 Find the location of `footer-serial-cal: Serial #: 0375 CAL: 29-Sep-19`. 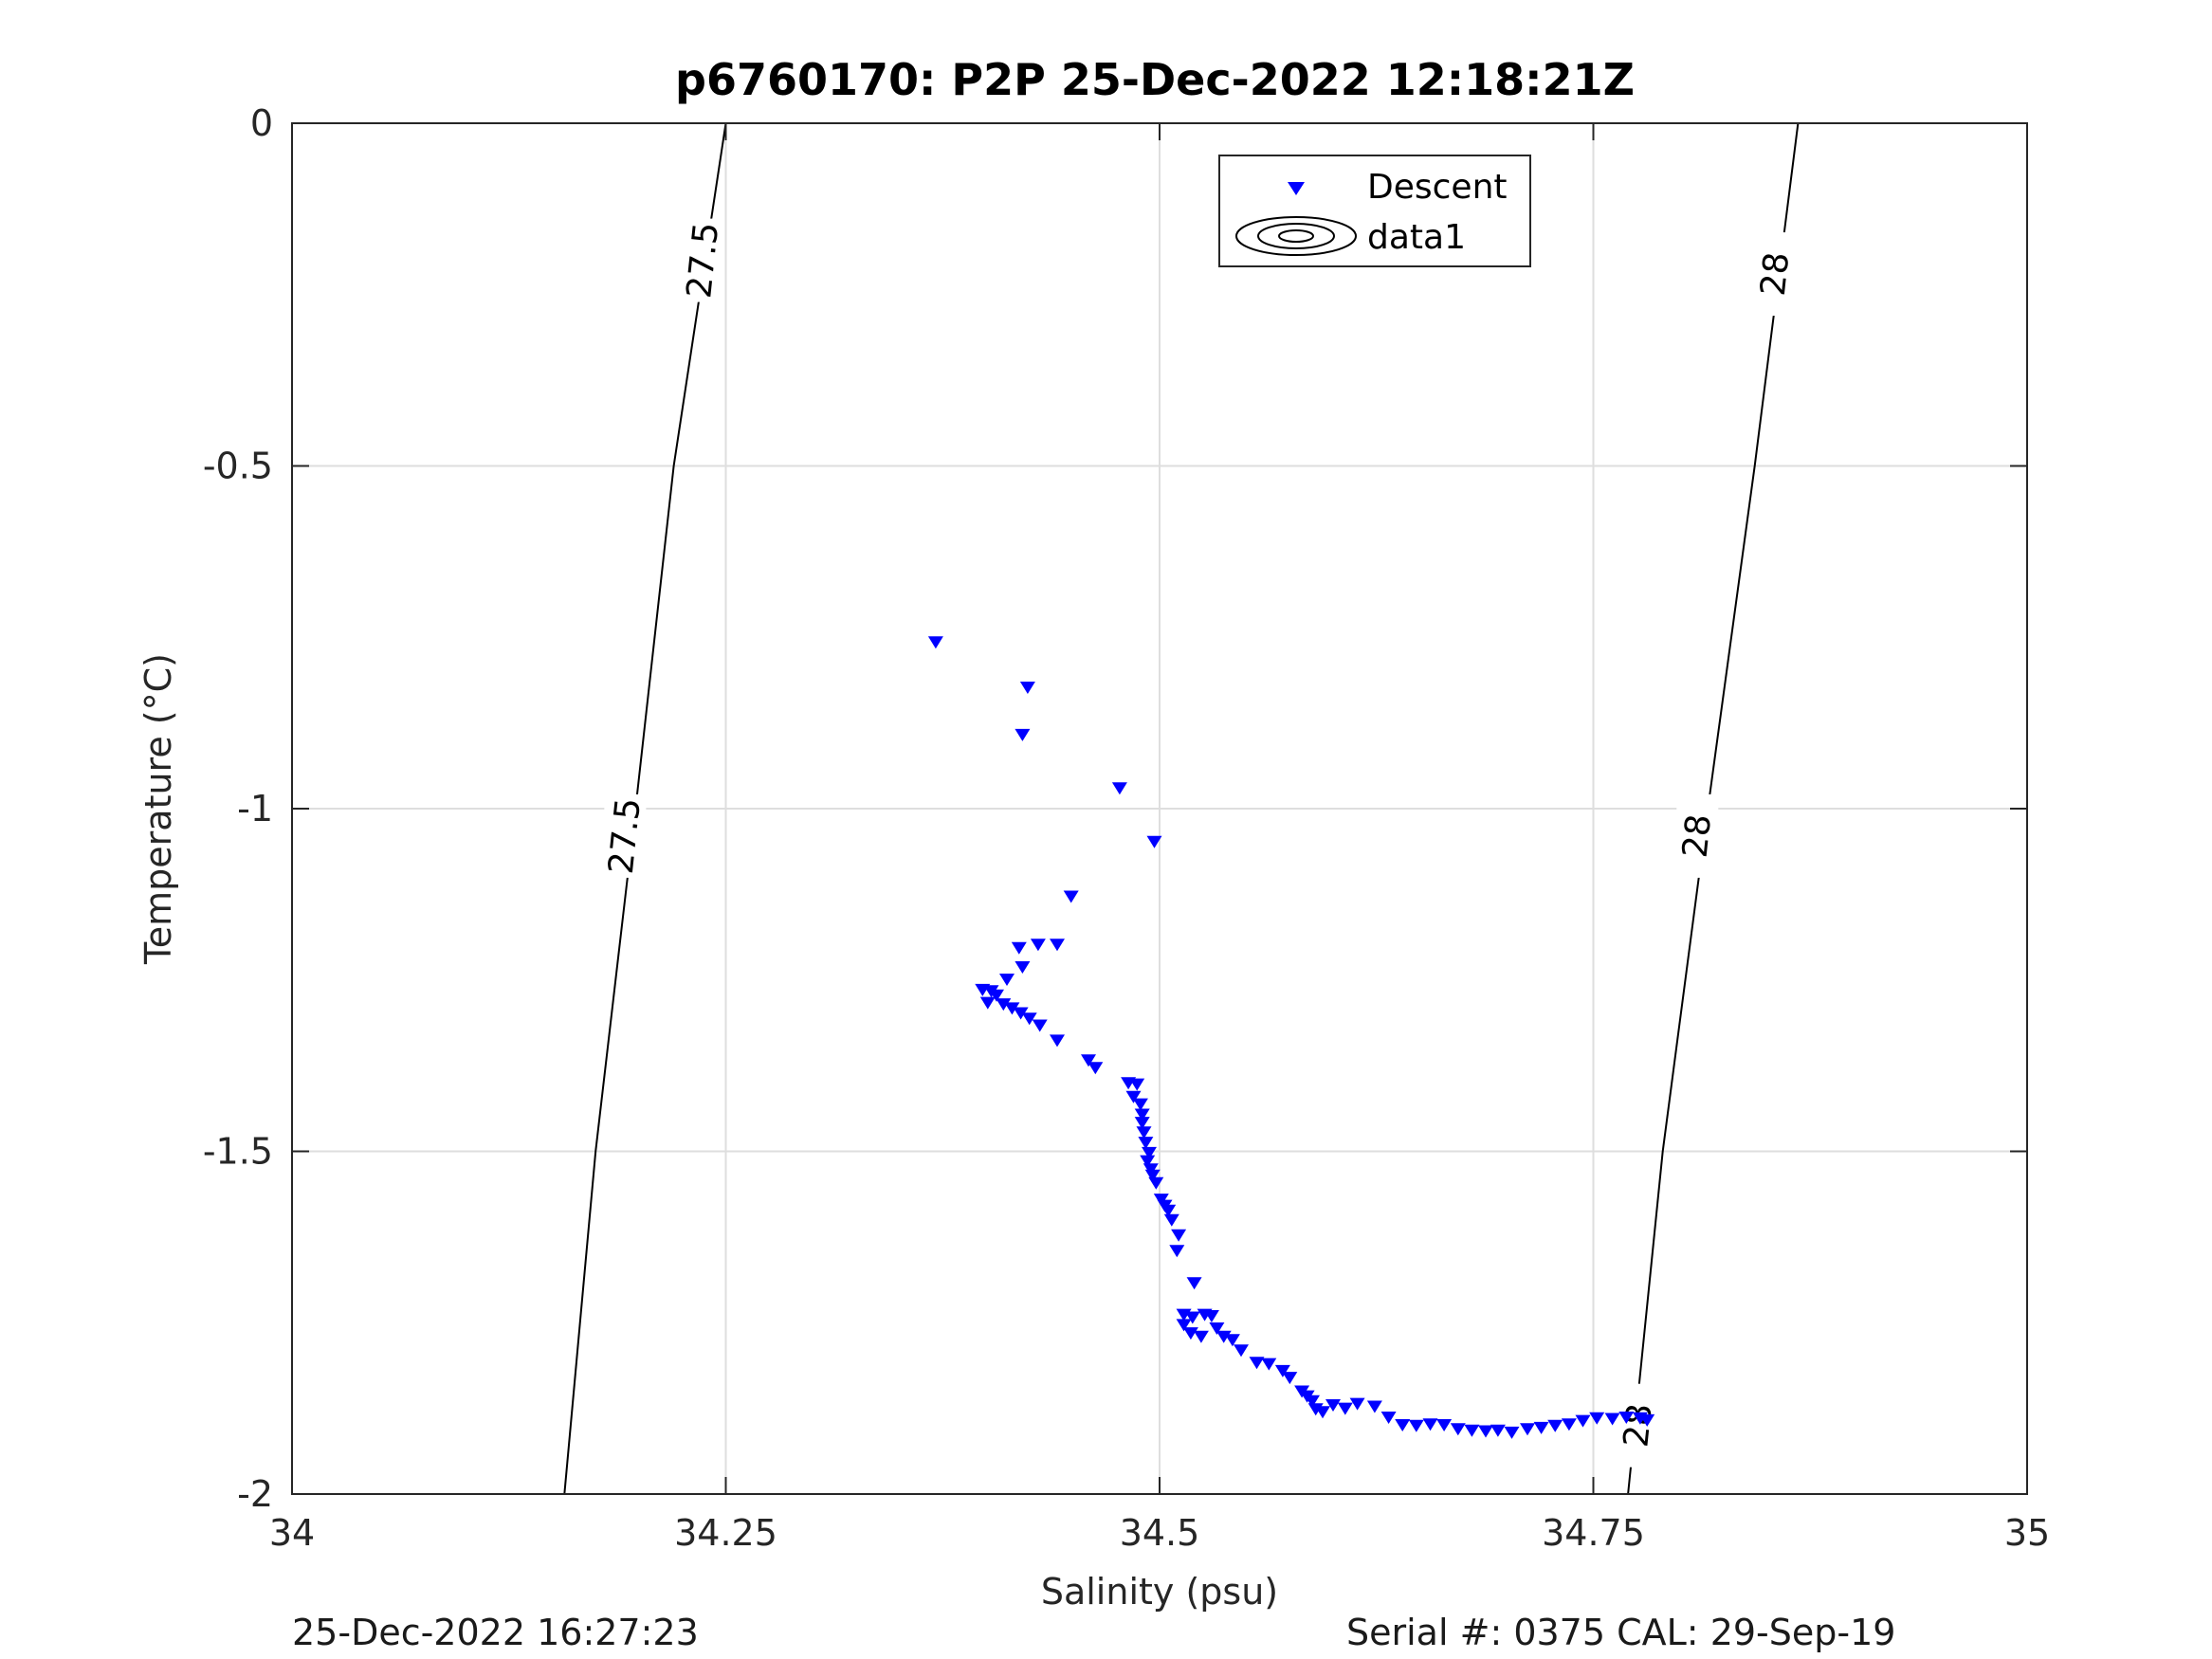

footer-serial-cal: Serial #: 0375 CAL: 29-Sep-19 is located at coordinates (1621, 1632).